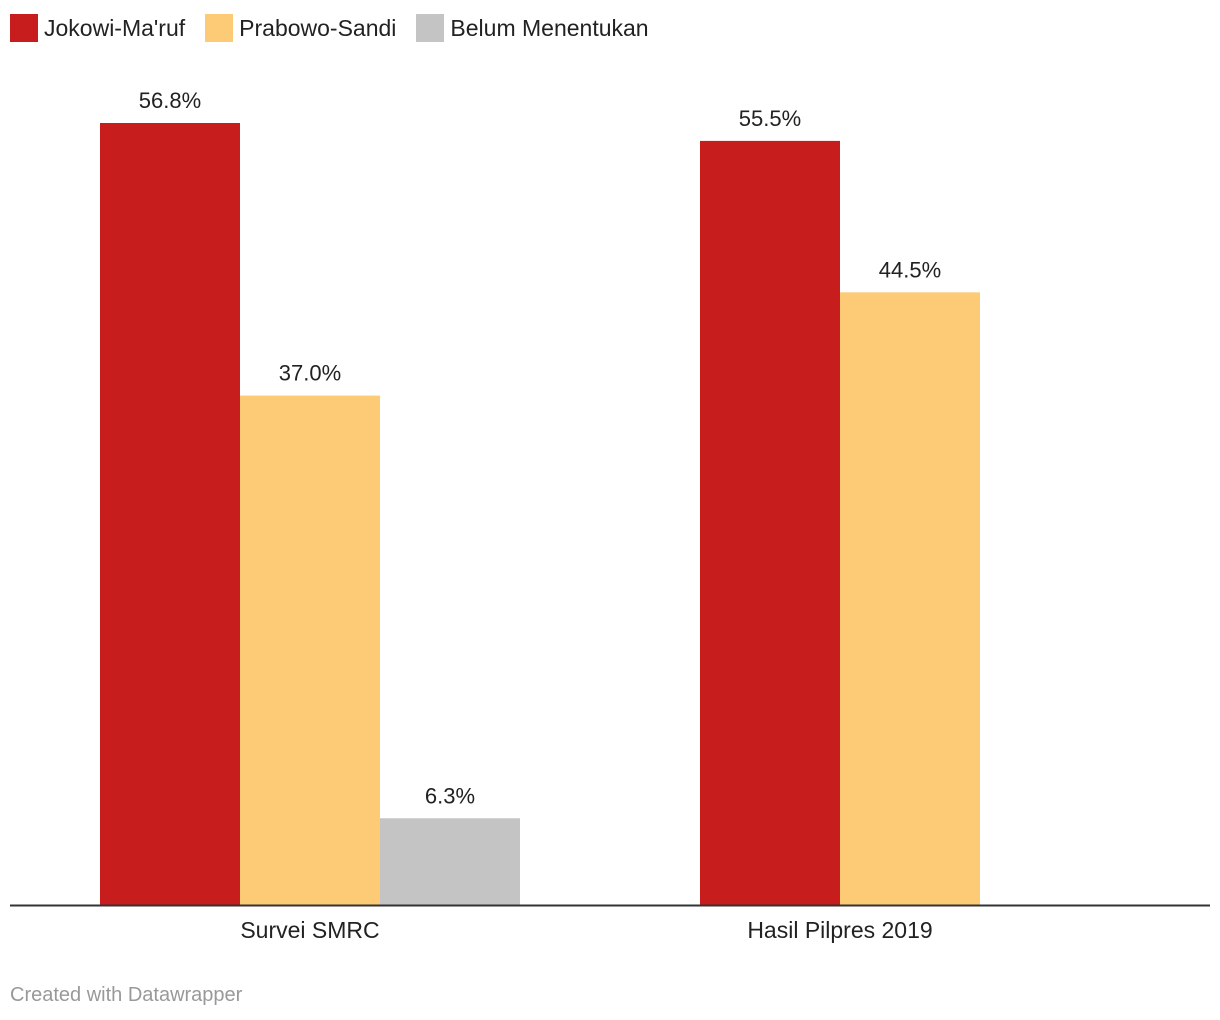 This screenshot has height=1020, width=1220. I want to click on legend-label-prabowo-sandi: Prabowo-Sandi, so click(318, 28).